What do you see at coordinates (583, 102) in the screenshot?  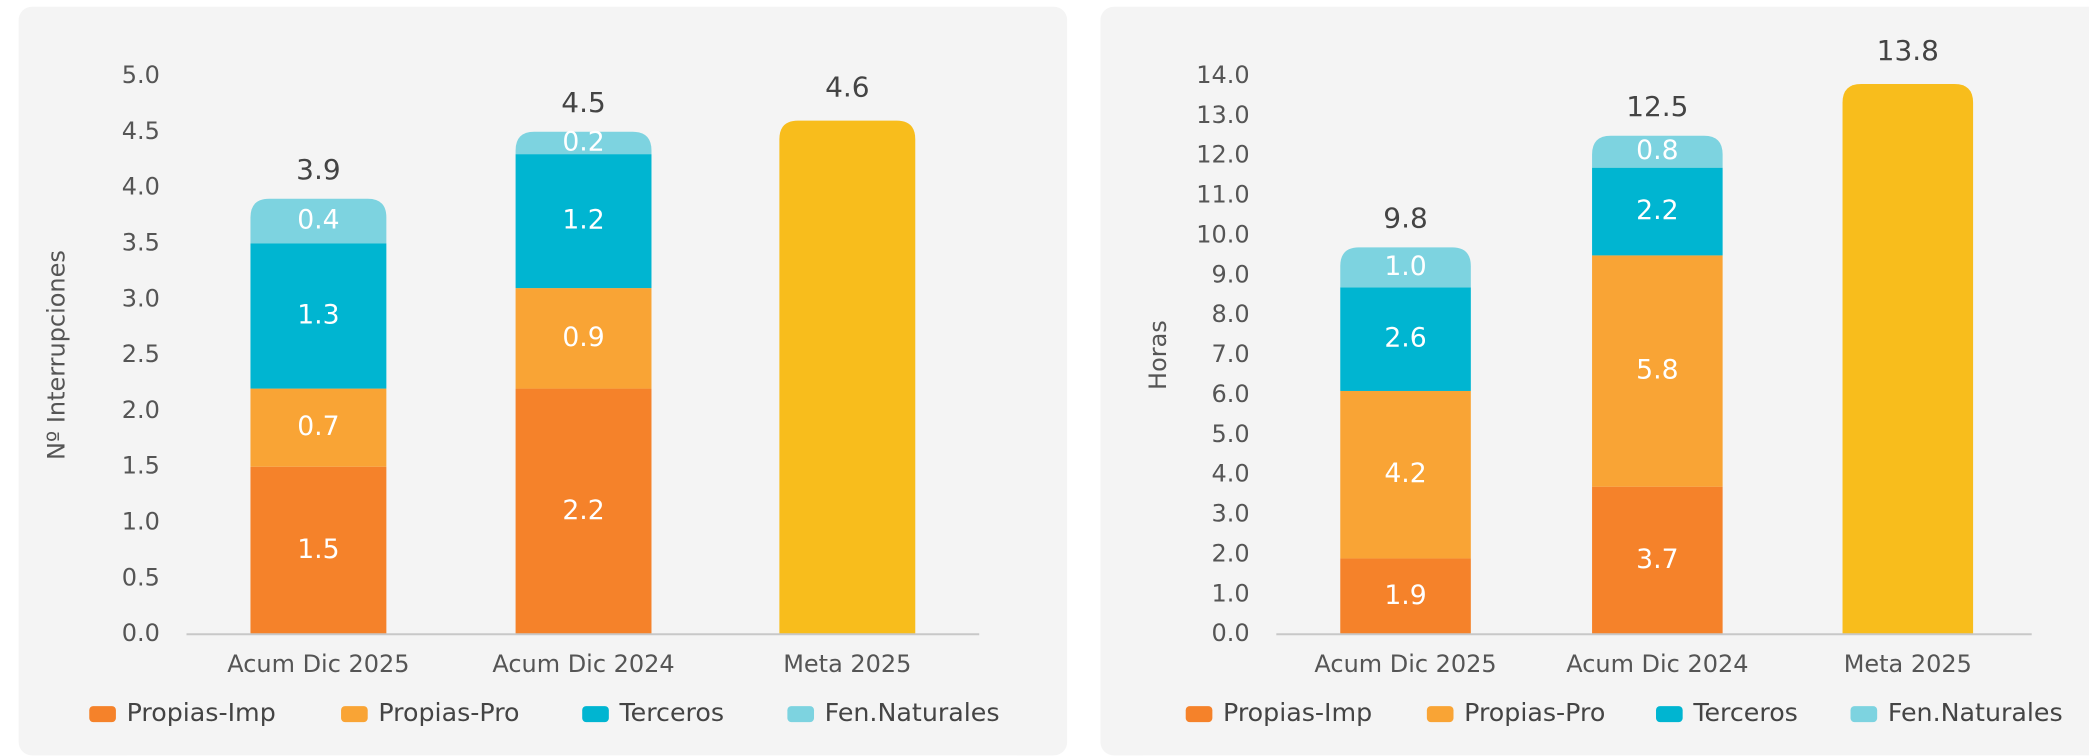 I see `total-label: 4.5` at bounding box center [583, 102].